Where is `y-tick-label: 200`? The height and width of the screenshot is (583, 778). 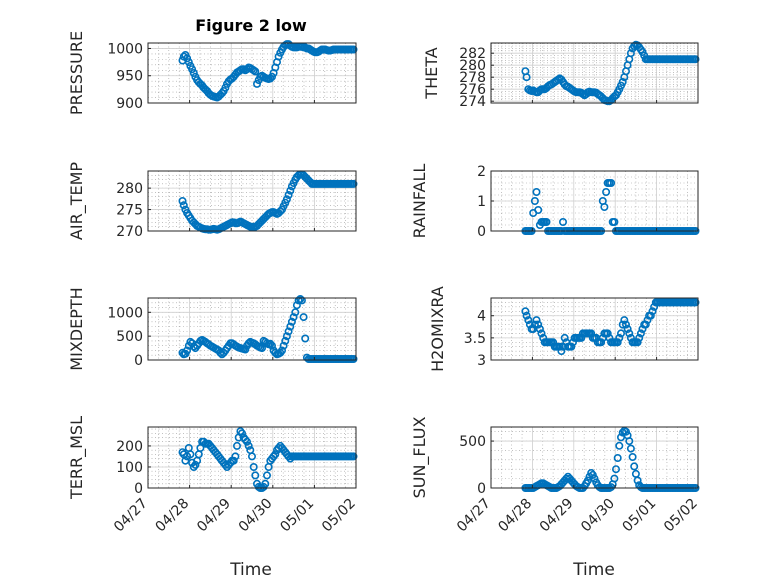
y-tick-label: 200 is located at coordinates (129, 447).